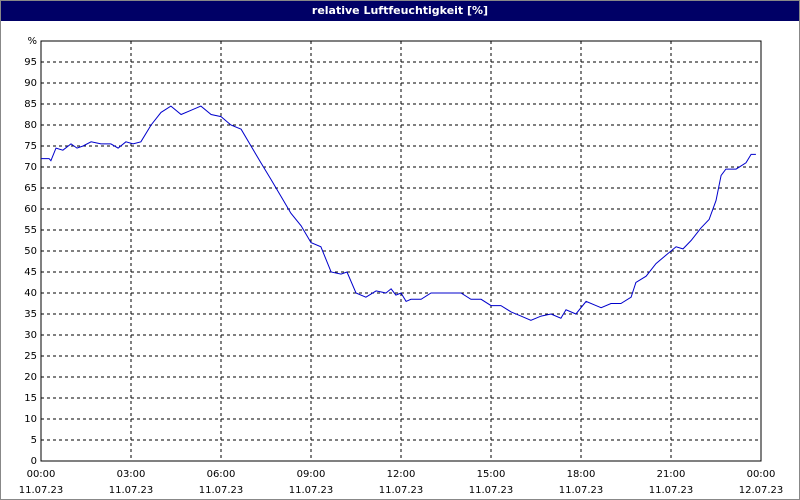 The height and width of the screenshot is (500, 800). I want to click on y-tick-label: 90, so click(30, 83).